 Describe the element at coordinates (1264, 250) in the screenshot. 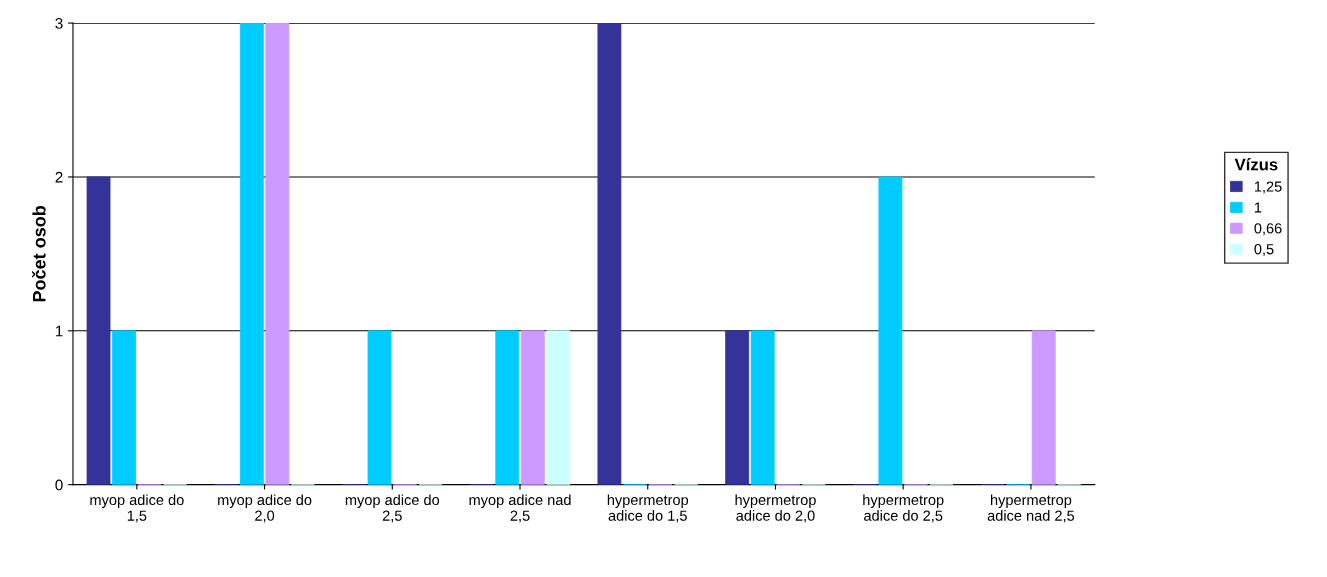

I see `legend-label: 0,5` at that location.